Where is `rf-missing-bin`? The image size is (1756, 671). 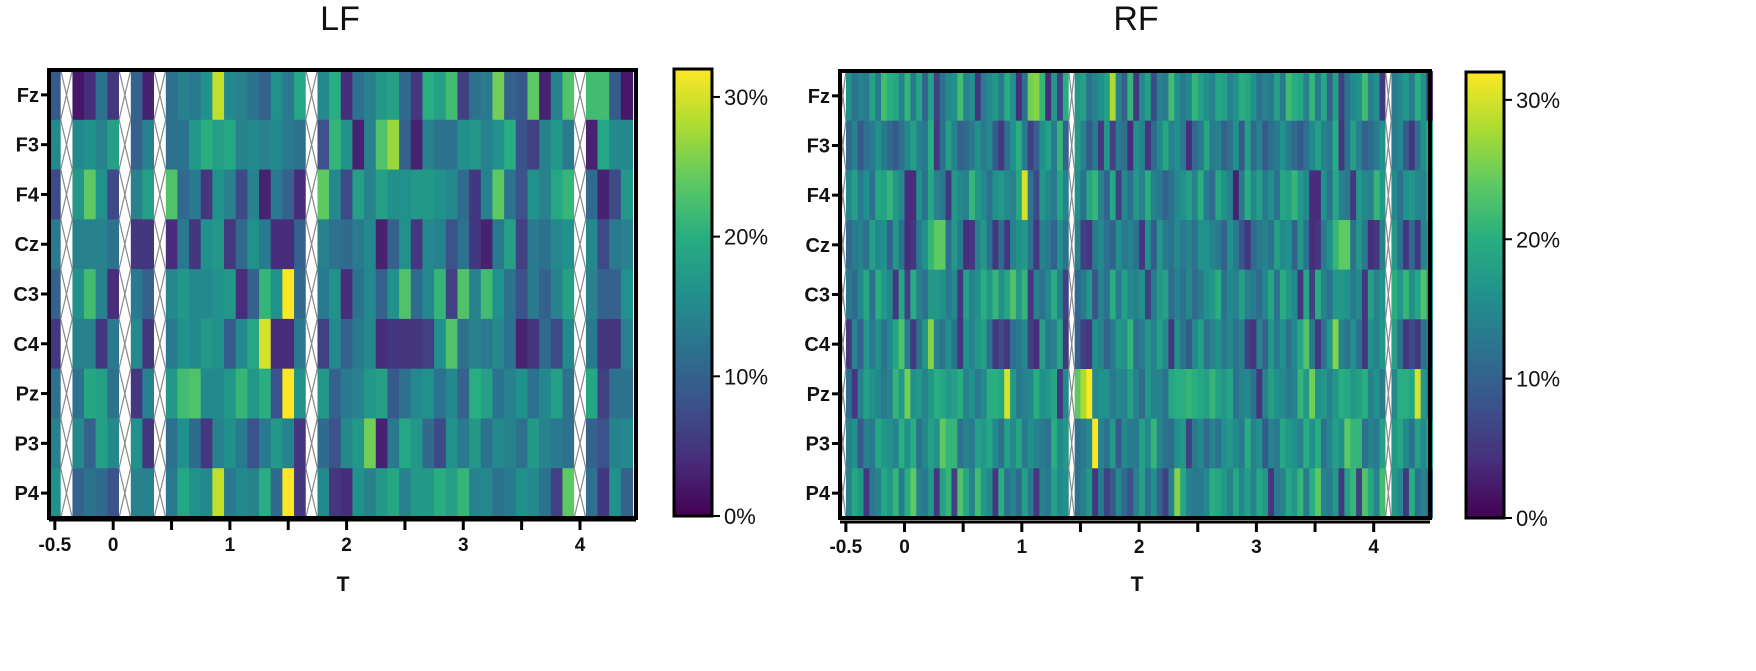 rf-missing-bin is located at coordinates (1072, 294).